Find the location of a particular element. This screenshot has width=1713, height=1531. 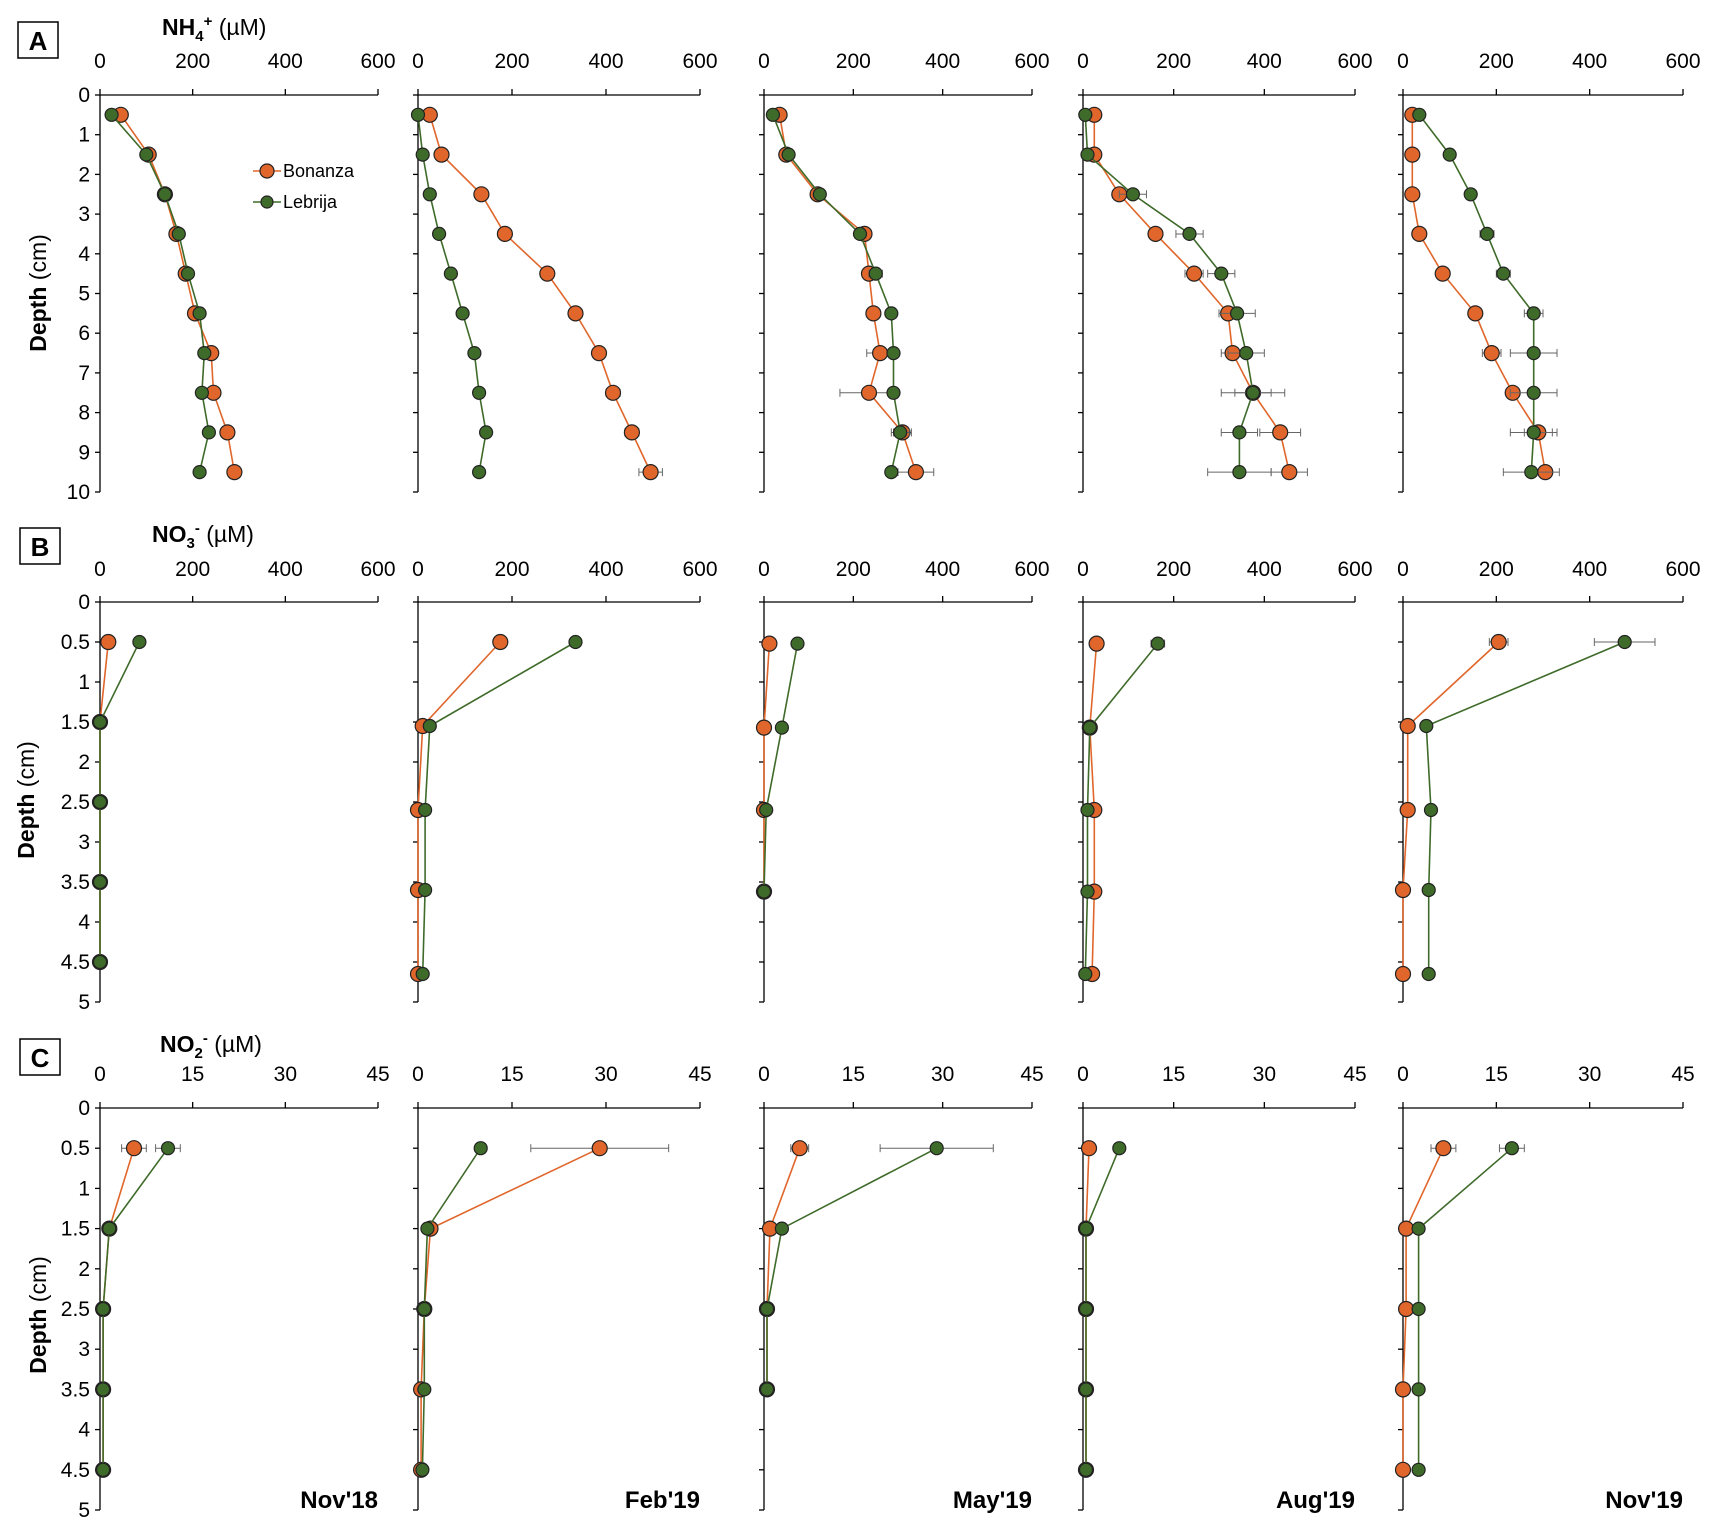

y-tick-label: 4.5 is located at coordinates (75, 1470).